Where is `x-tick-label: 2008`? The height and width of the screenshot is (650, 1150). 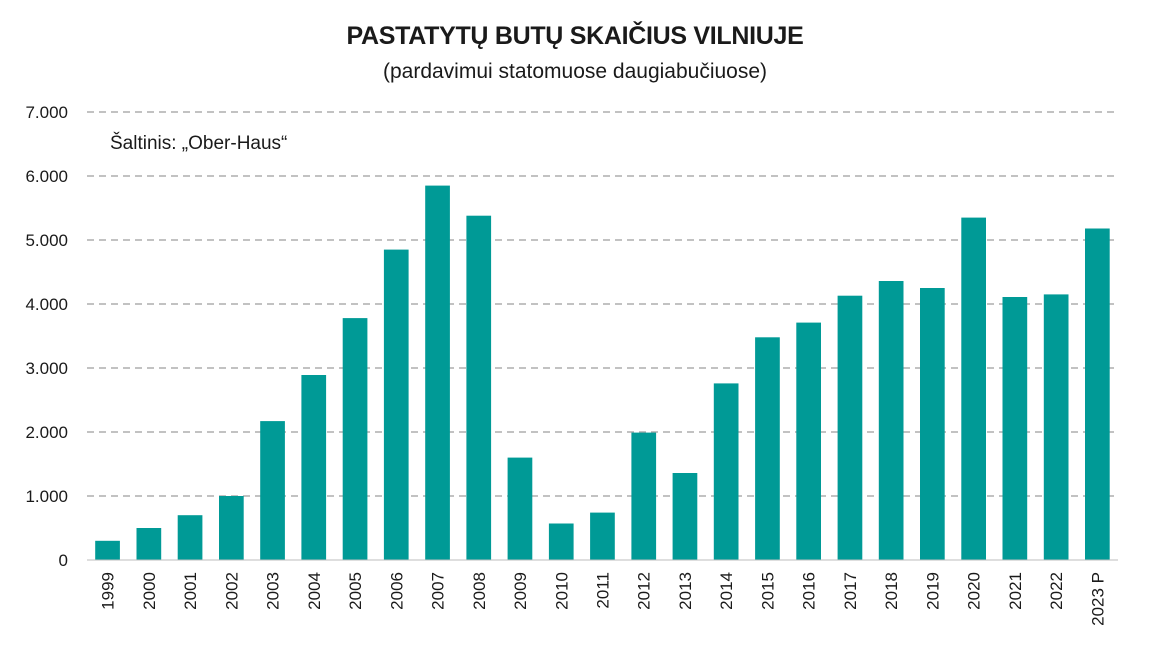
x-tick-label: 2008 is located at coordinates (479, 591).